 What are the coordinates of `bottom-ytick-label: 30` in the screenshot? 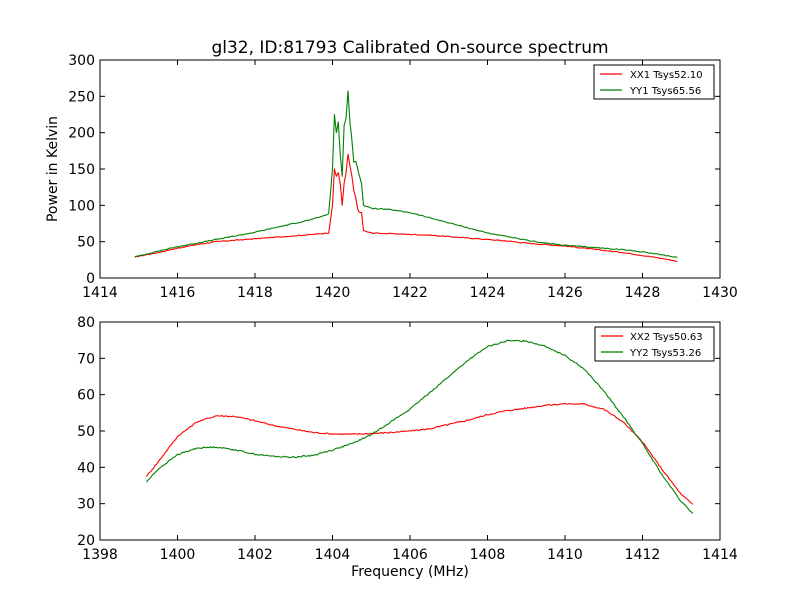 It's located at (86, 505).